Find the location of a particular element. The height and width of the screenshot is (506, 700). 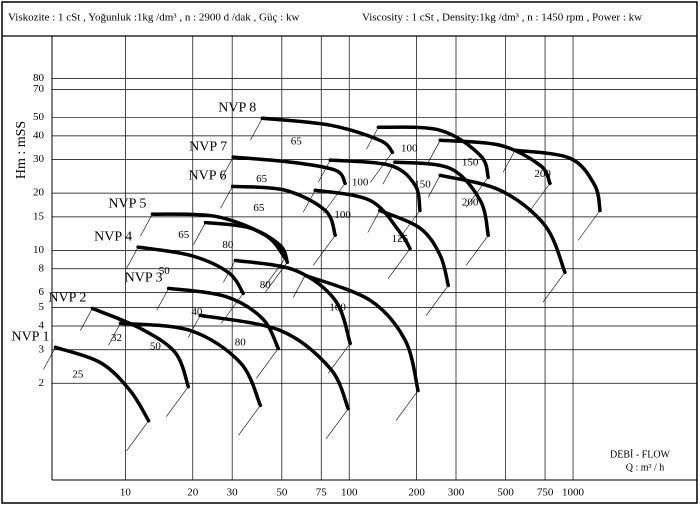

x-tick-label: 75 is located at coordinates (322, 493).